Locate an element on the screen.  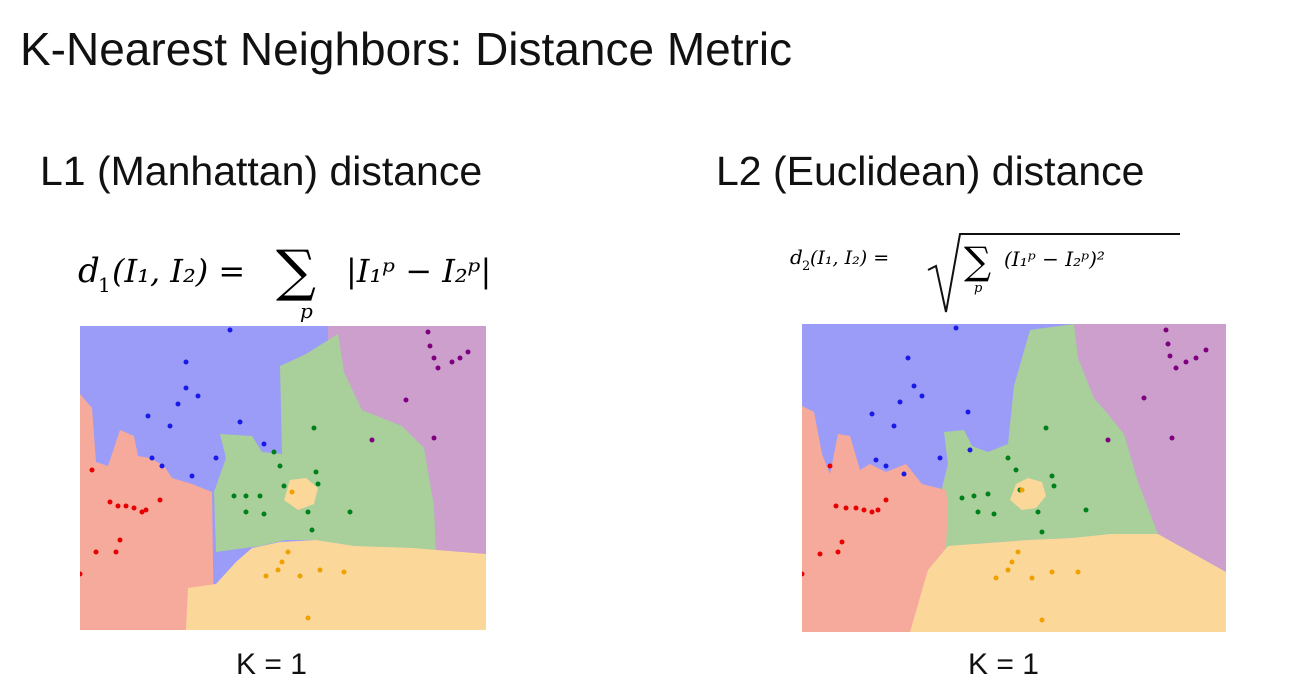
l2-region-green is located at coordinates (1046, 440).